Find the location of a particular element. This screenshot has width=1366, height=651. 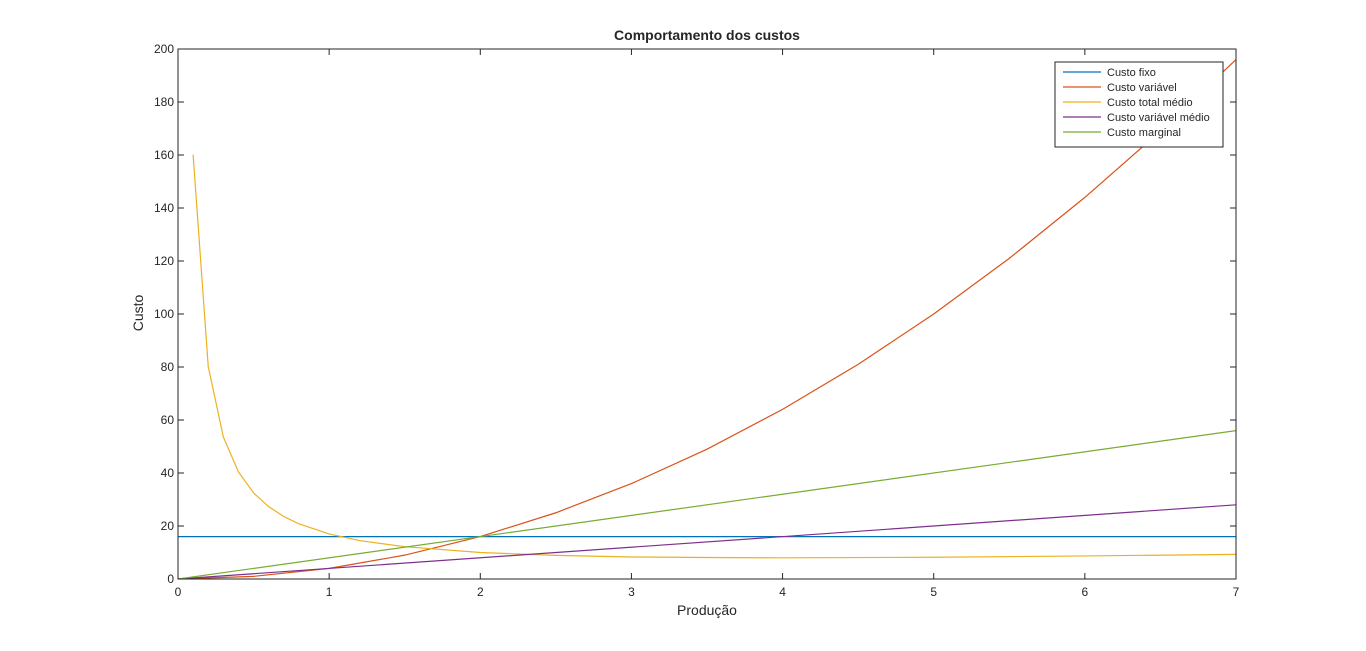

y-tick-label: 160 is located at coordinates (164, 155).